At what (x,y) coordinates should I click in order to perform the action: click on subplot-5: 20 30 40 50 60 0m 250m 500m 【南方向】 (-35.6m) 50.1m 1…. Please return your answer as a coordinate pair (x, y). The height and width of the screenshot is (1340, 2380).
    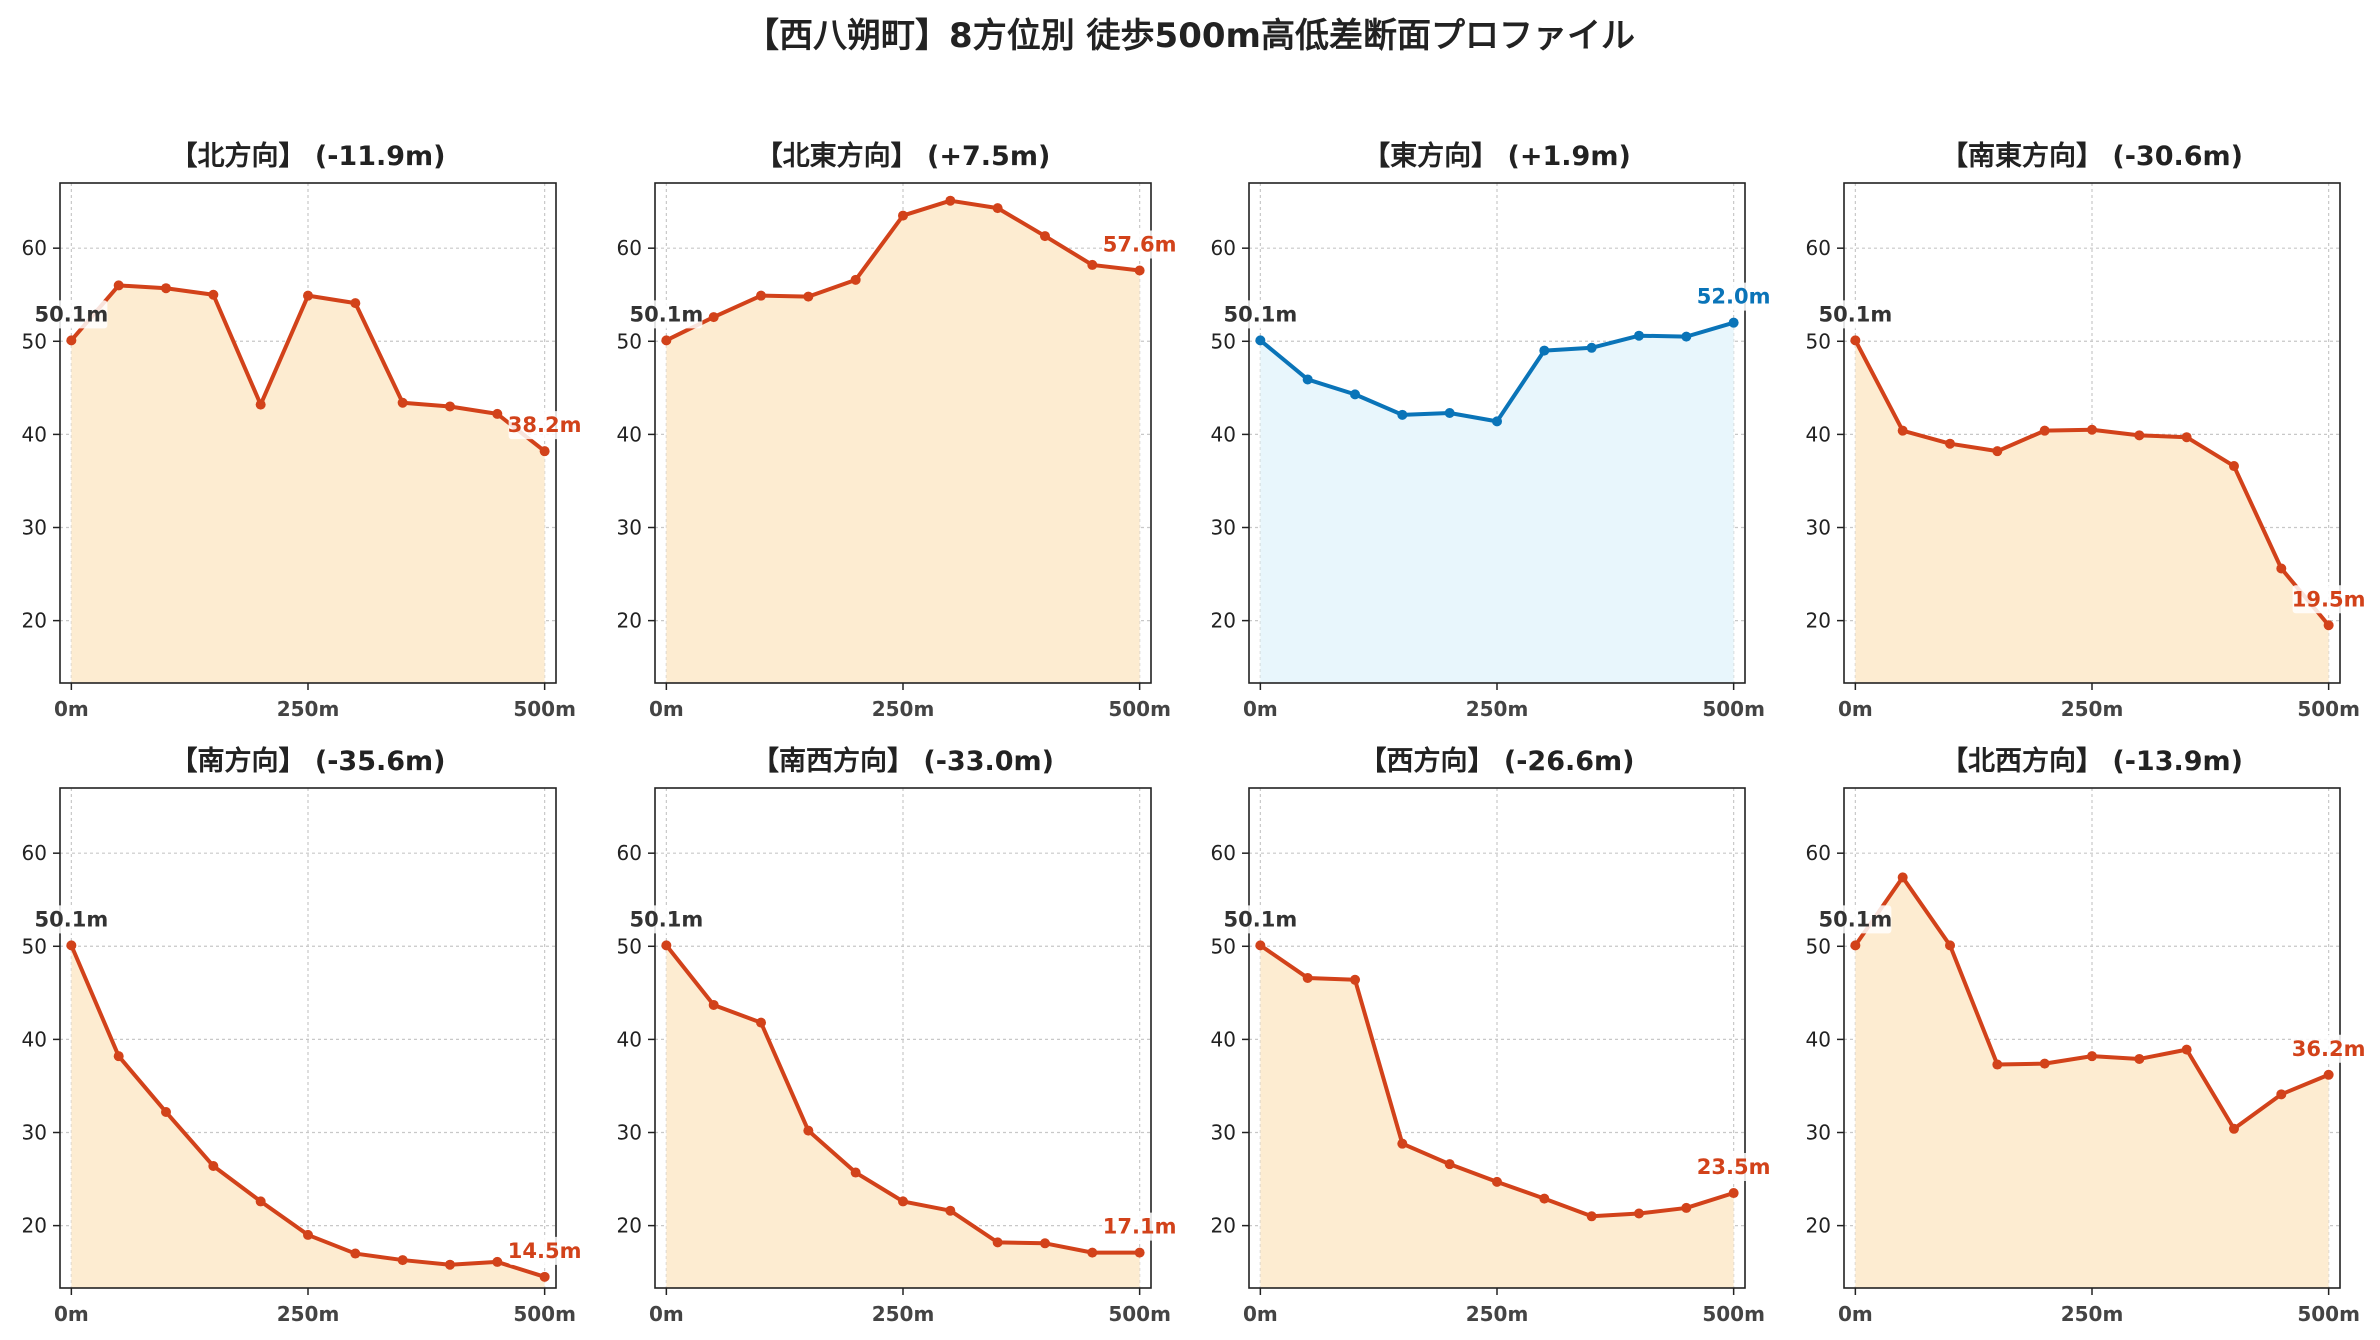
    Looking at the image, I should click on (302, 1035).